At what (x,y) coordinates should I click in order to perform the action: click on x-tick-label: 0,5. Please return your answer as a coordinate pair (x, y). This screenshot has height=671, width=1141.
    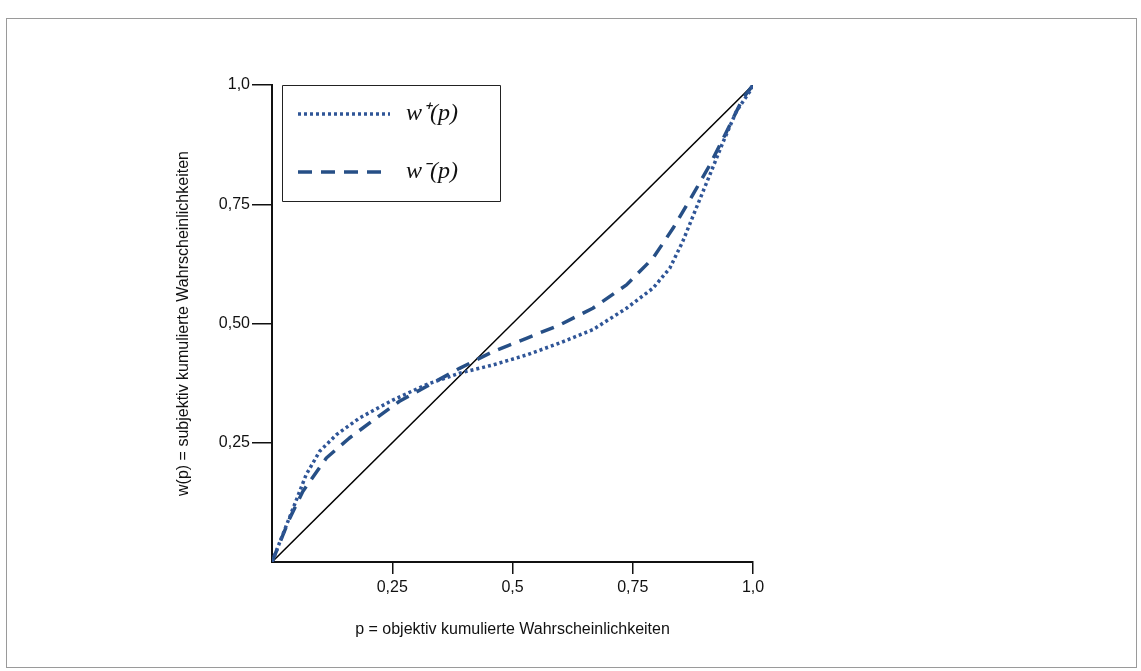
    Looking at the image, I should click on (512, 587).